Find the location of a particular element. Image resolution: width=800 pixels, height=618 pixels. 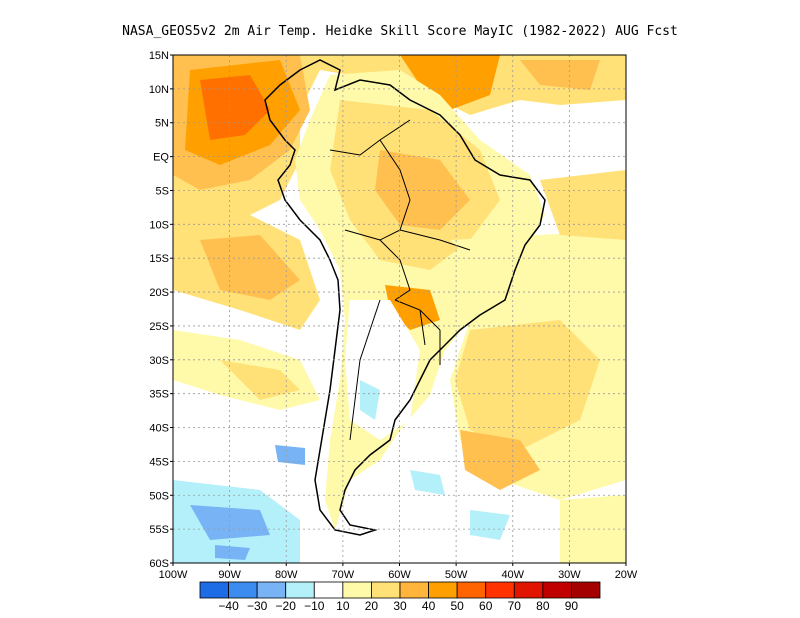

lat-tick-label: 5S is located at coordinates (162, 191).